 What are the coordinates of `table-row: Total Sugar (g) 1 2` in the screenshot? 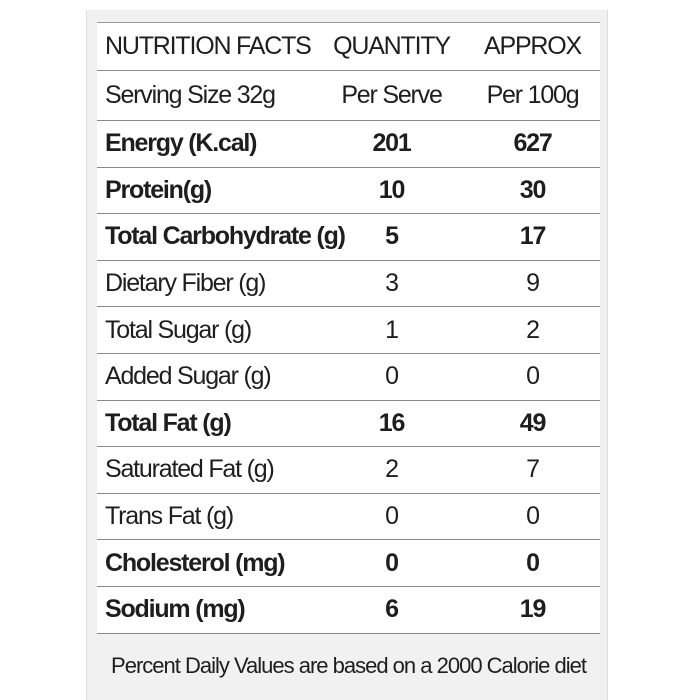 It's located at (348, 330).